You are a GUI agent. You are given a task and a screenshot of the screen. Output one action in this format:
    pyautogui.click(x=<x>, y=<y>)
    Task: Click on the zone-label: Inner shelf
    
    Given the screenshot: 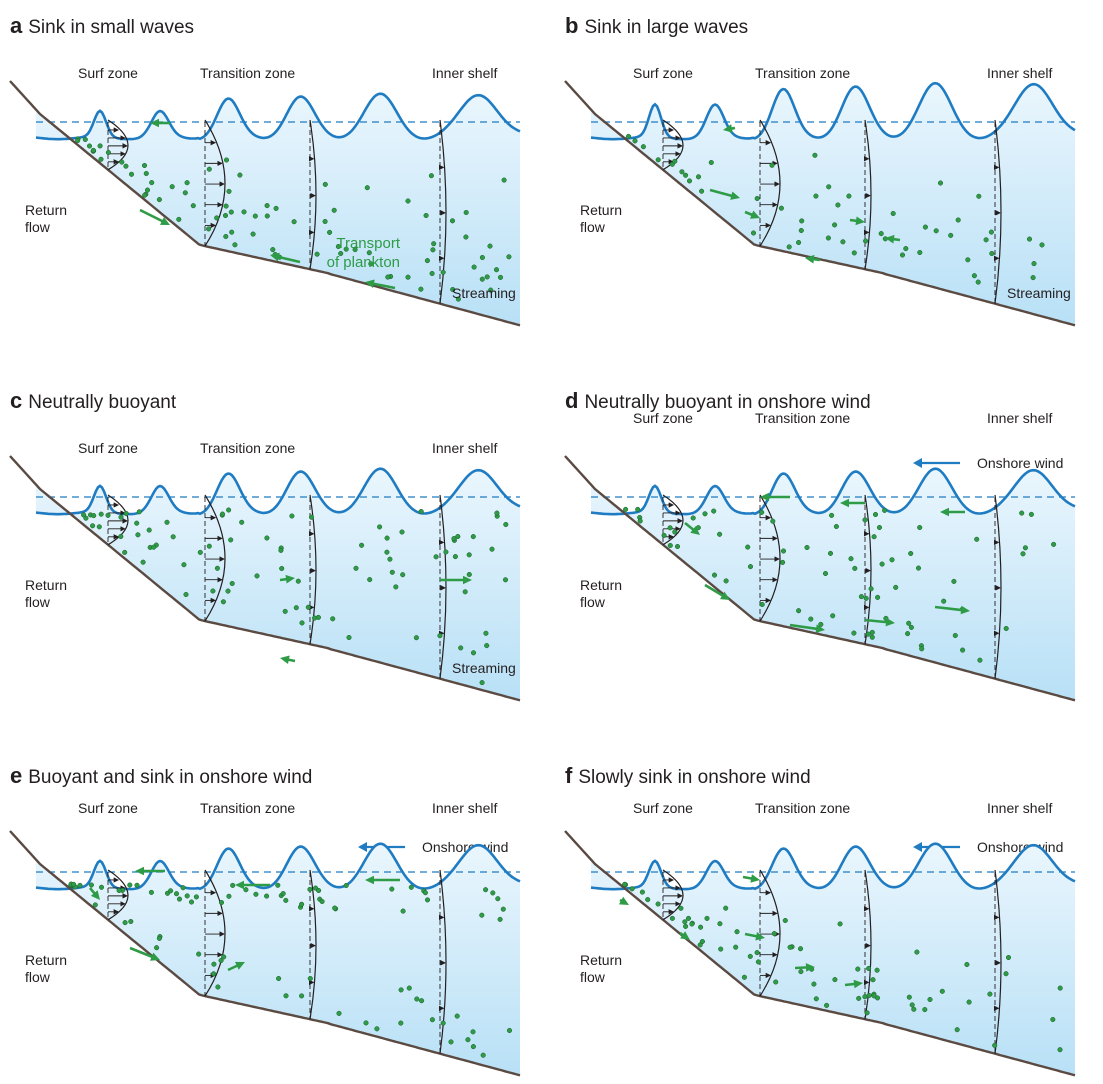 What is the action you would take?
    pyautogui.click(x=1019, y=808)
    